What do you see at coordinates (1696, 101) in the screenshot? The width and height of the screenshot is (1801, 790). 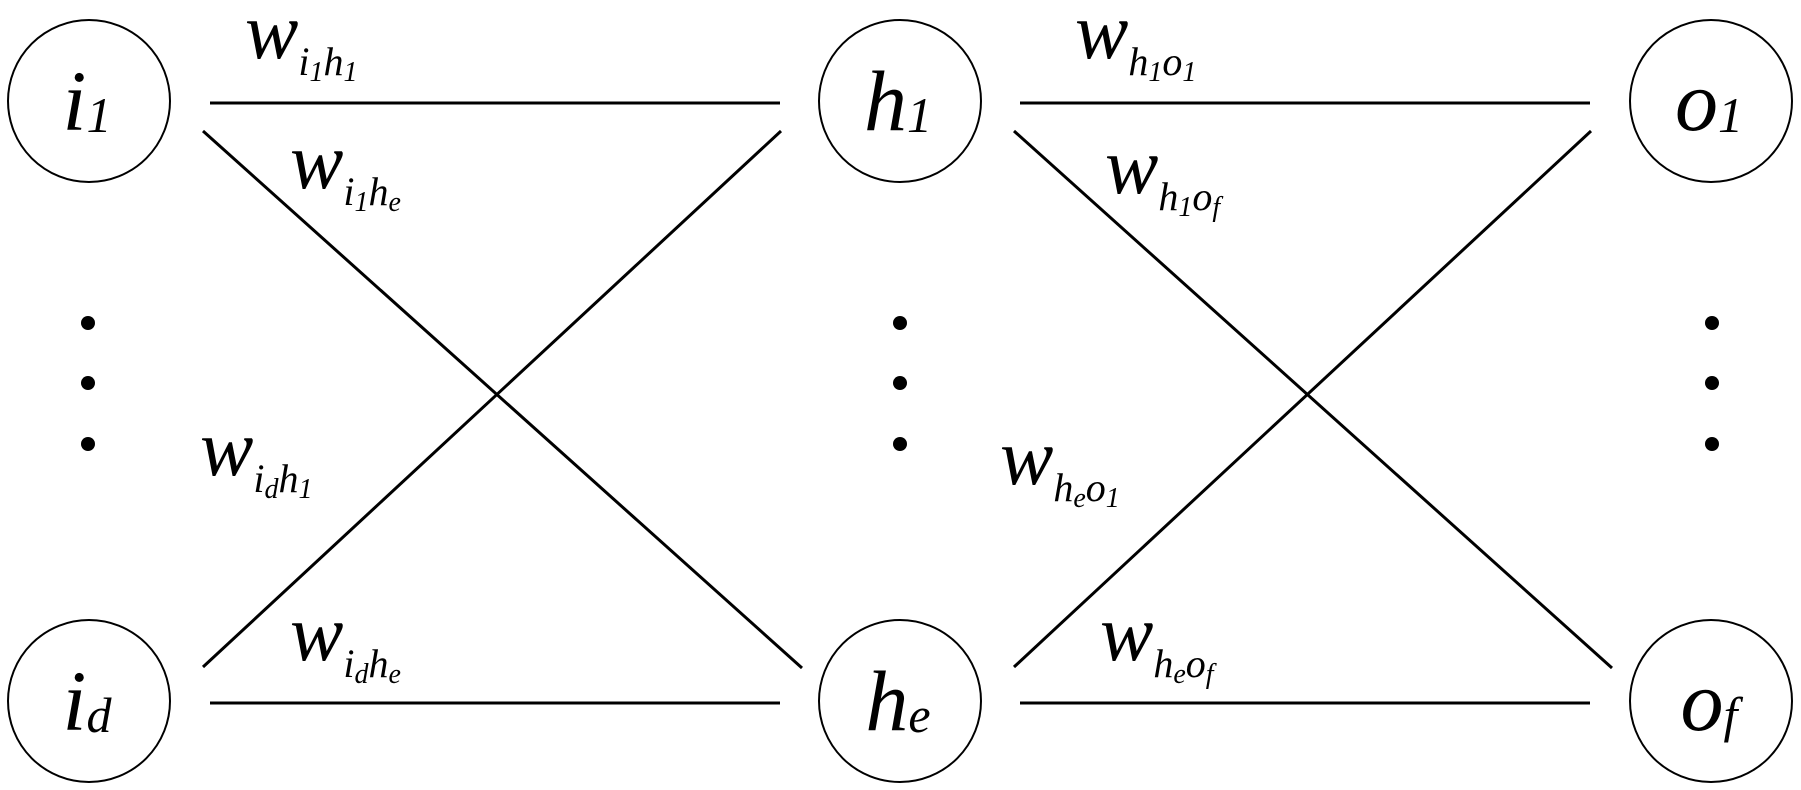 I see `node-o1-symbol: o` at bounding box center [1696, 101].